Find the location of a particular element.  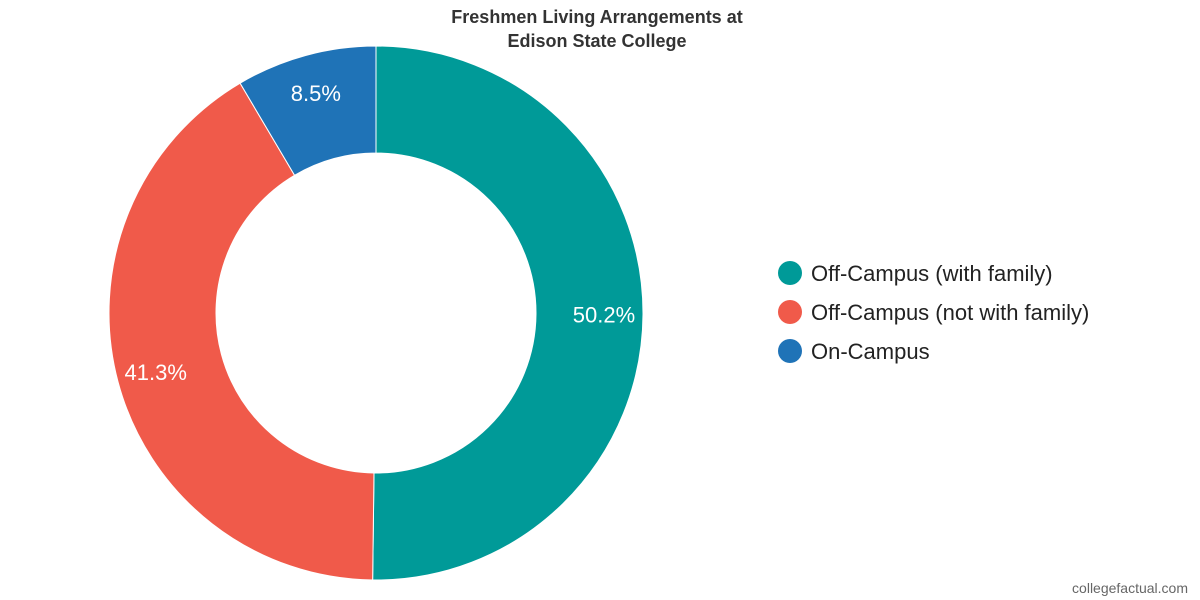

slice-label-on-campus: 8.5% is located at coordinates (316, 93).